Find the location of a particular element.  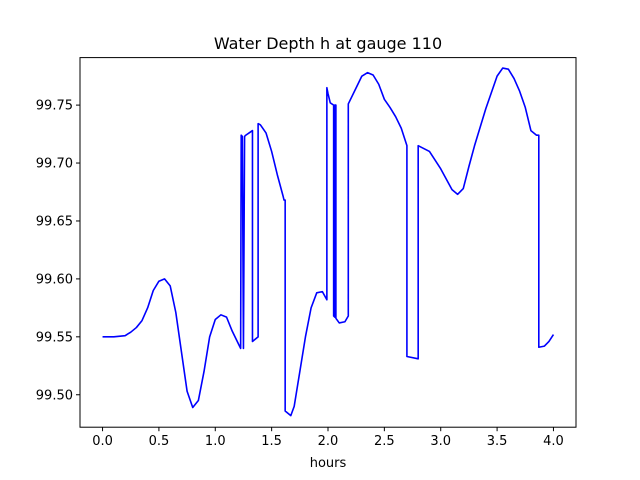

y-tick-label: 99.75 is located at coordinates (54, 106).